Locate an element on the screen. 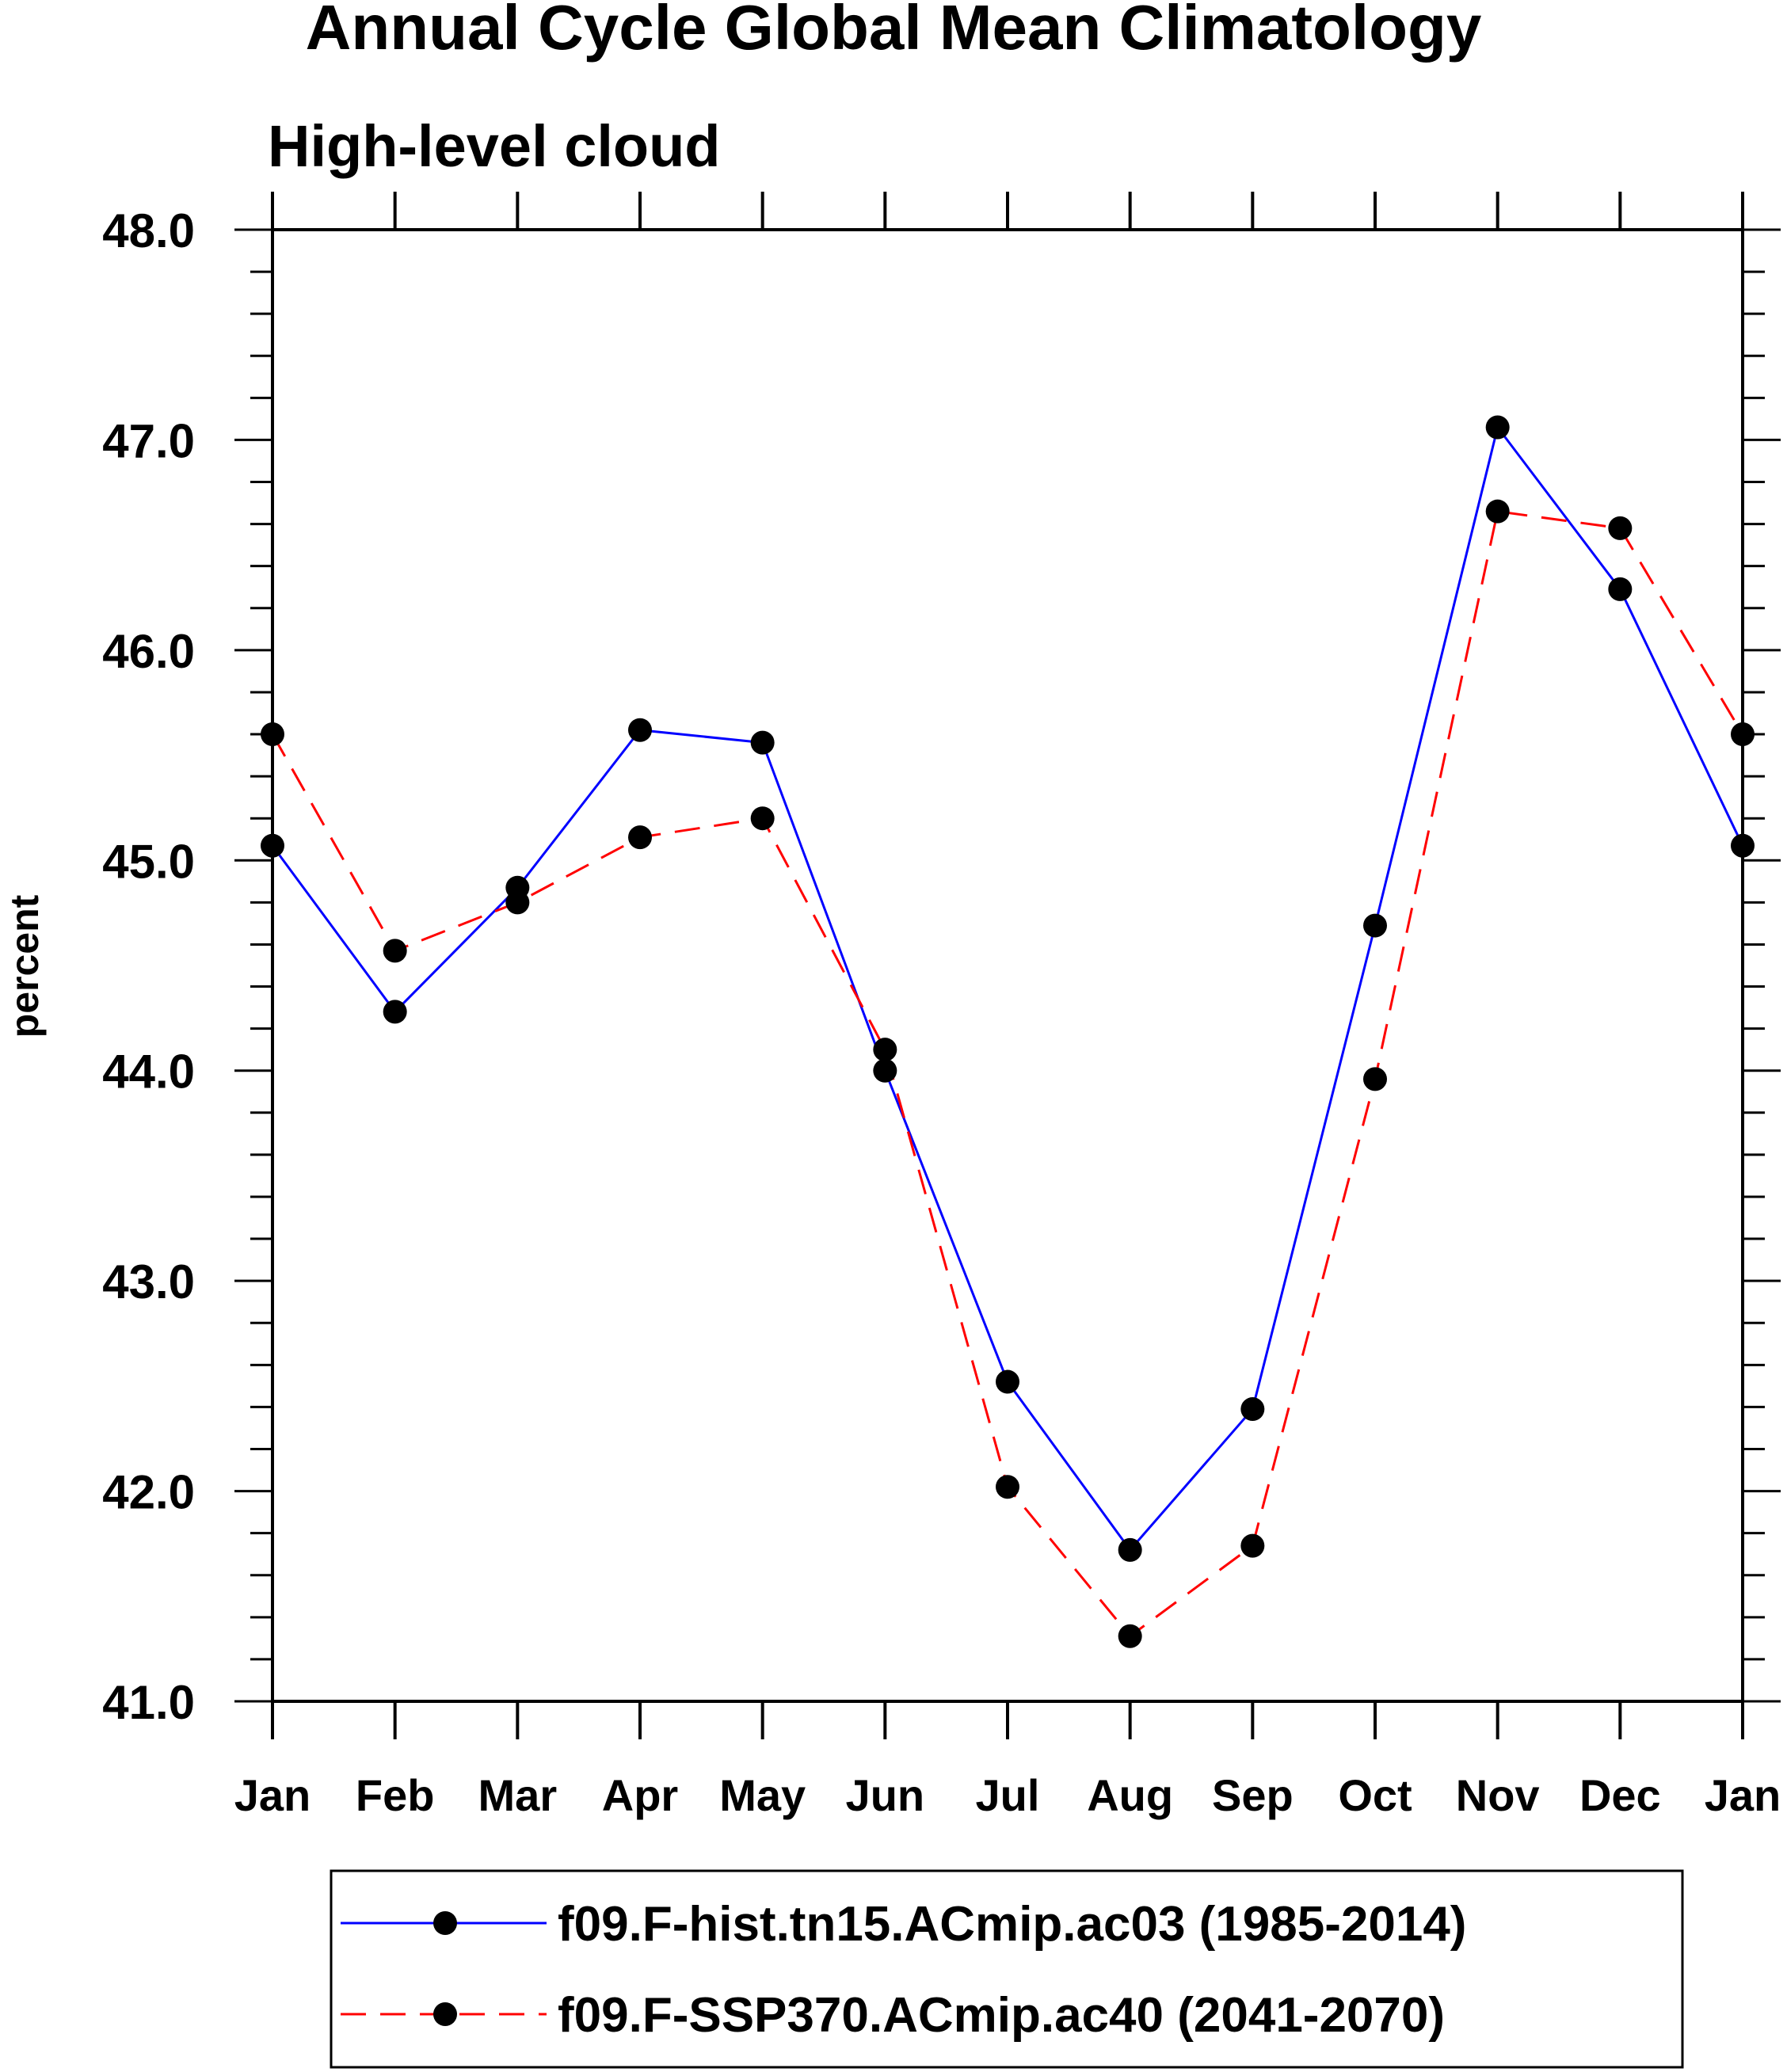 The image size is (1787, 2072). chart-title: Annual Cycle Global Mean Climatology is located at coordinates (894, 31).